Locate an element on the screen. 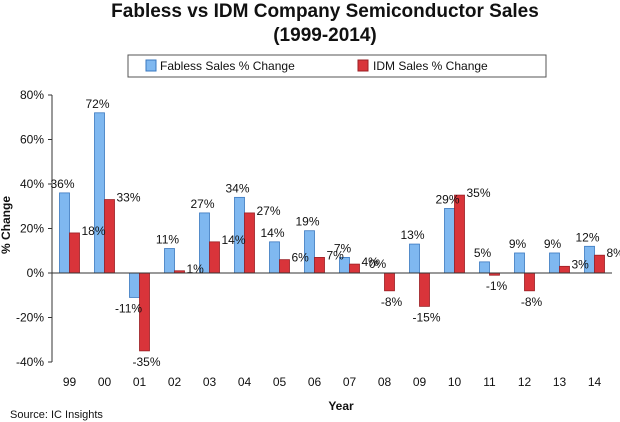 This screenshot has width=620, height=422. label-idm-03: 14% is located at coordinates (234, 240).